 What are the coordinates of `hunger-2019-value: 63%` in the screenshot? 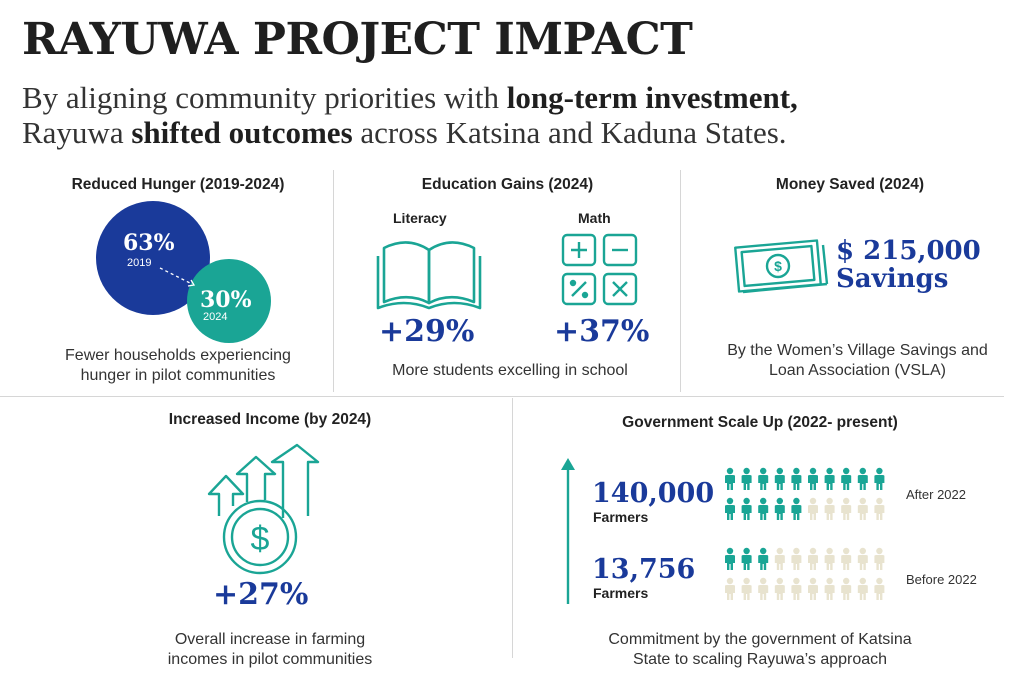 It's located at (149, 243).